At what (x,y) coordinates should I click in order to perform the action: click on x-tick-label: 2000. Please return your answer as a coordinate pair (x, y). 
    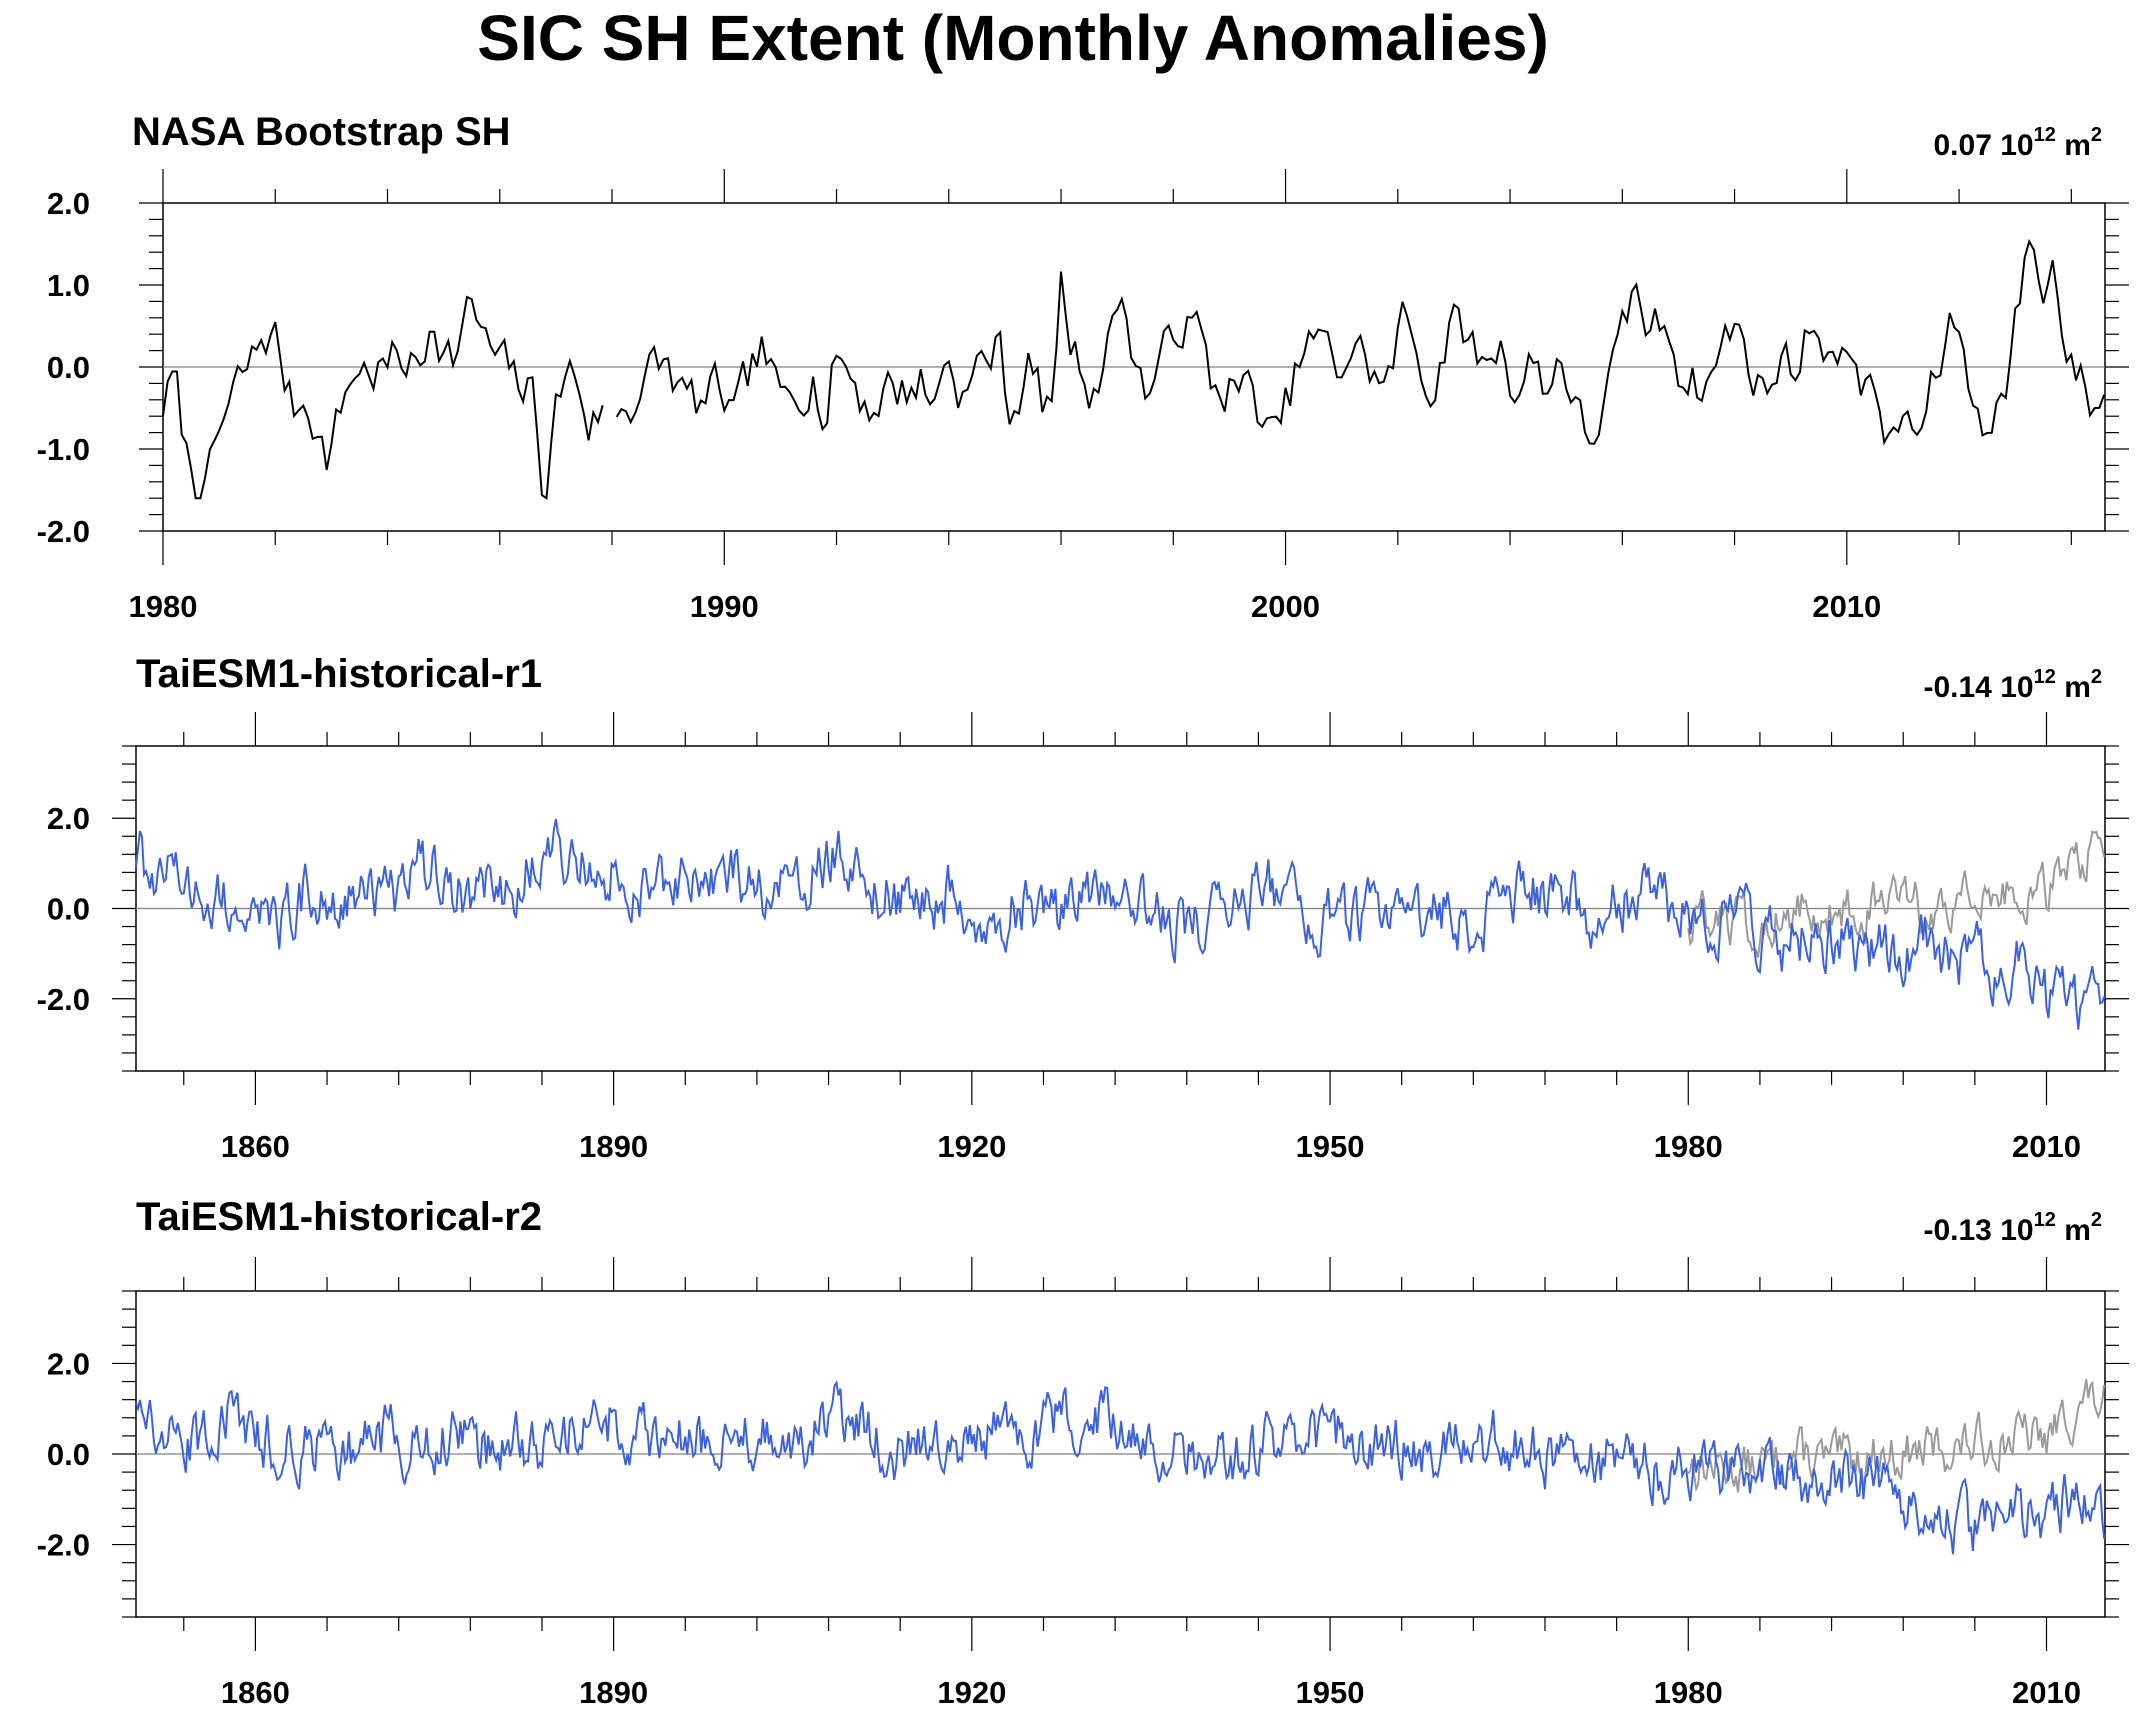
    Looking at the image, I should click on (1285, 606).